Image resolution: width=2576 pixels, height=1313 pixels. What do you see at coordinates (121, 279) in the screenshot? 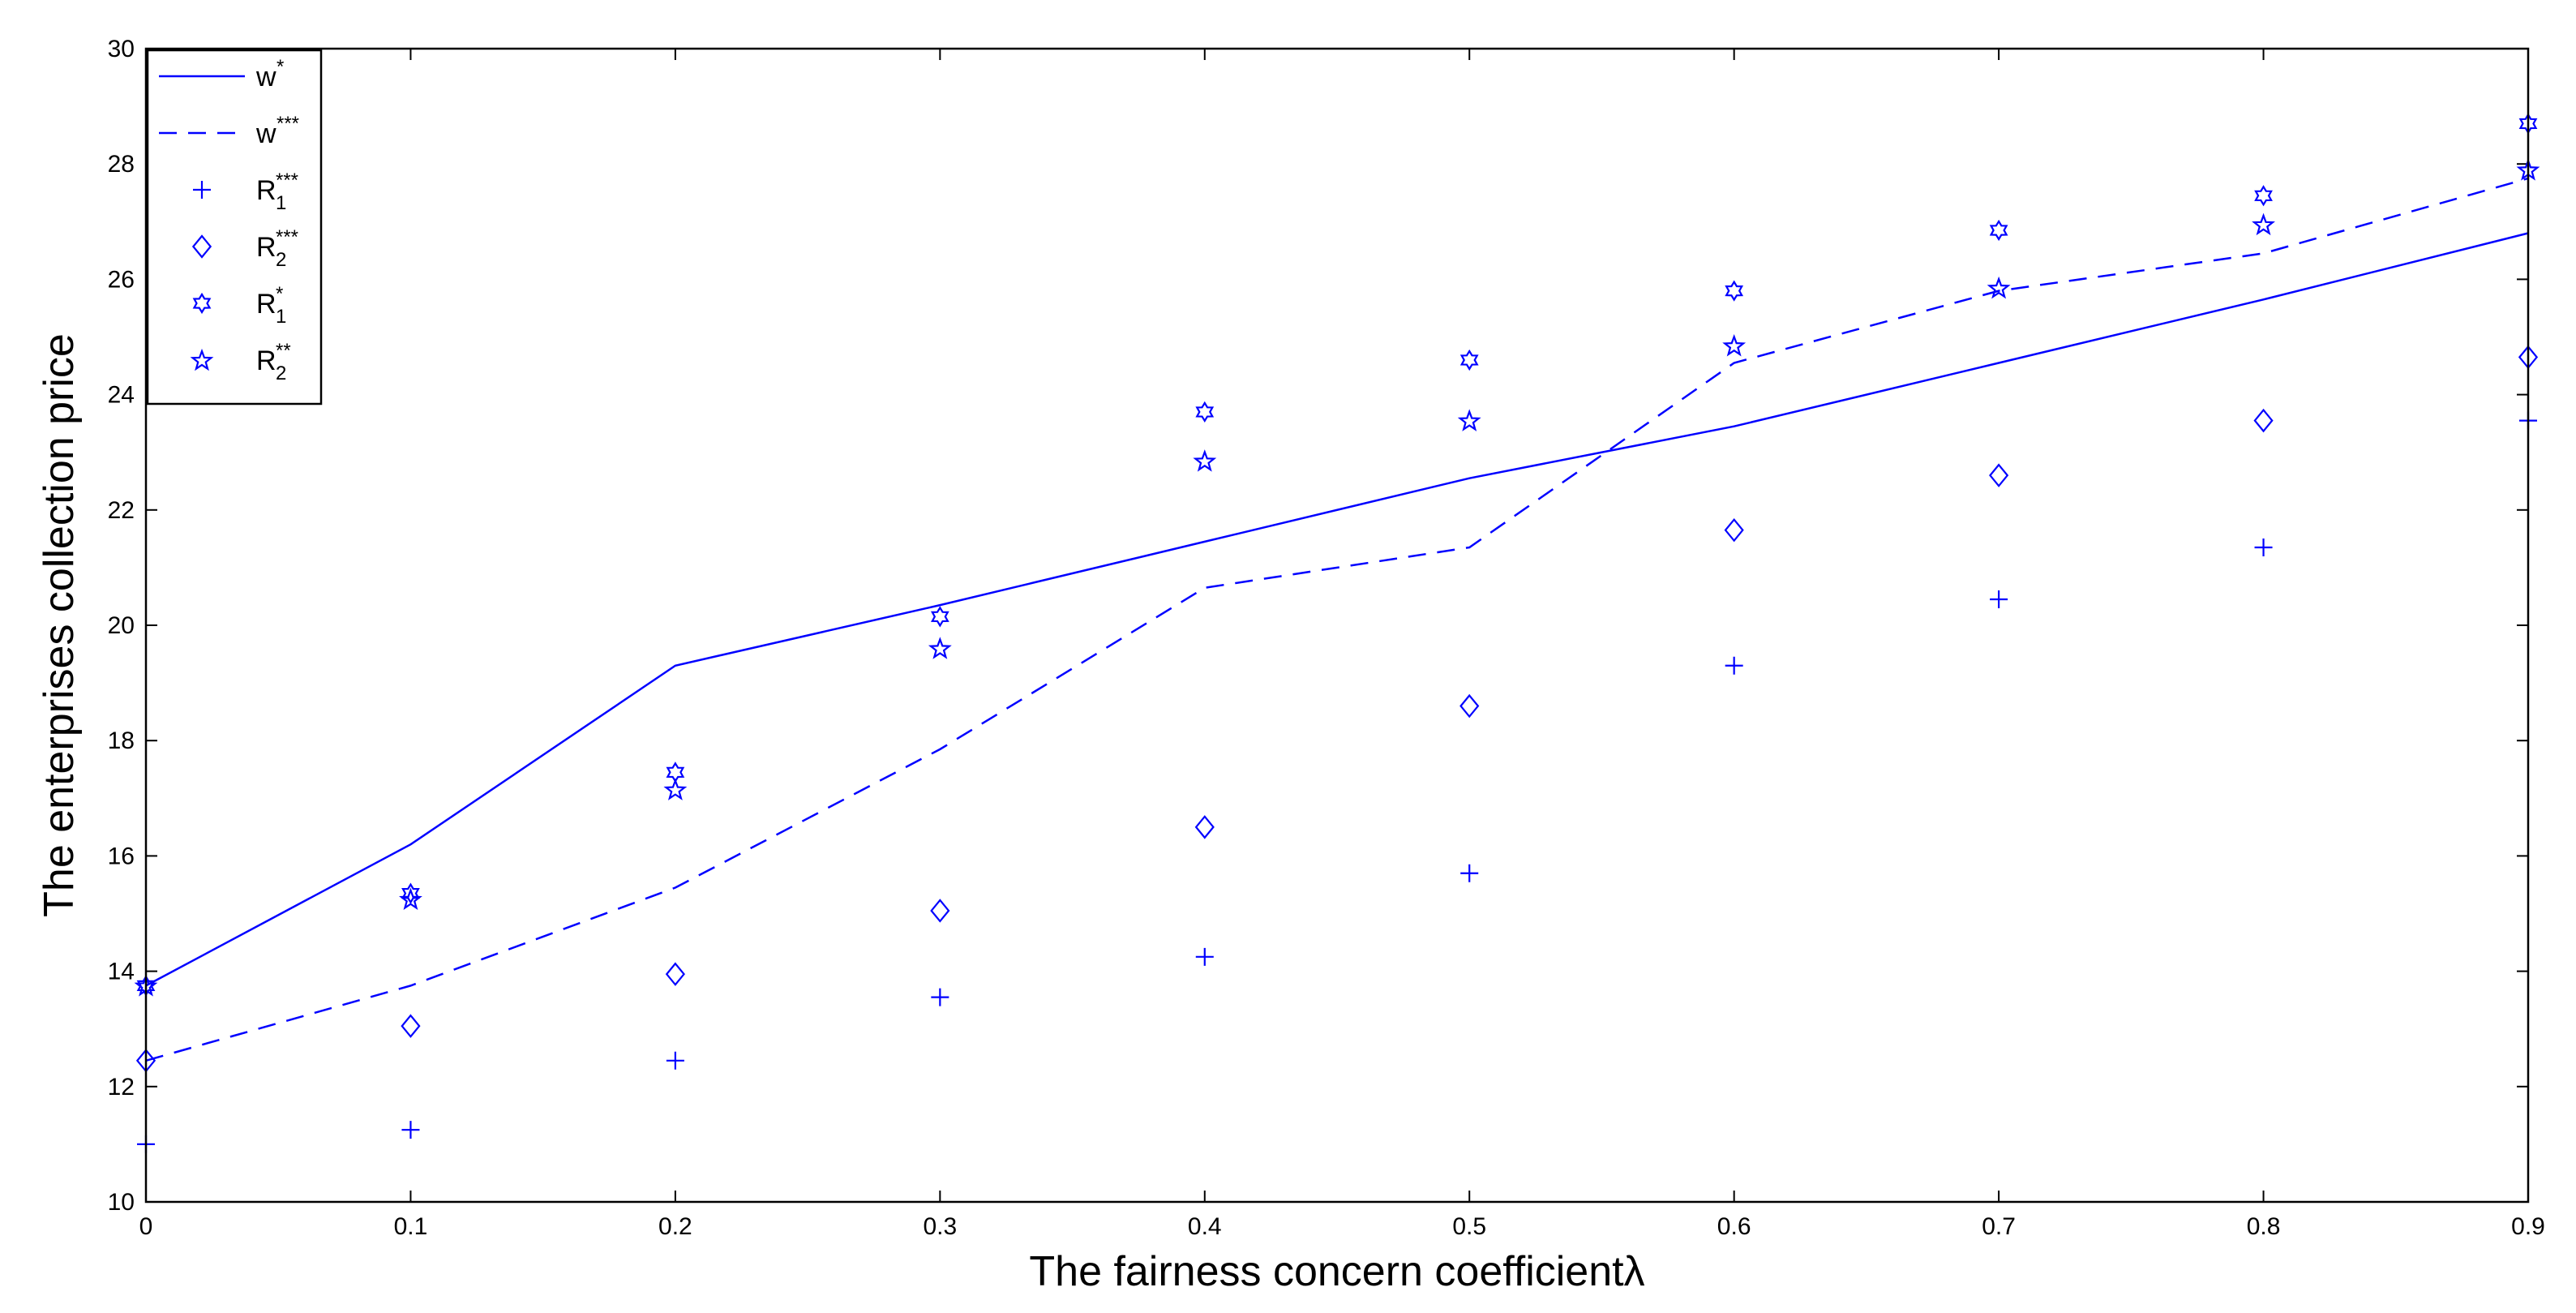
I see `y-tick-label: 26` at bounding box center [121, 279].